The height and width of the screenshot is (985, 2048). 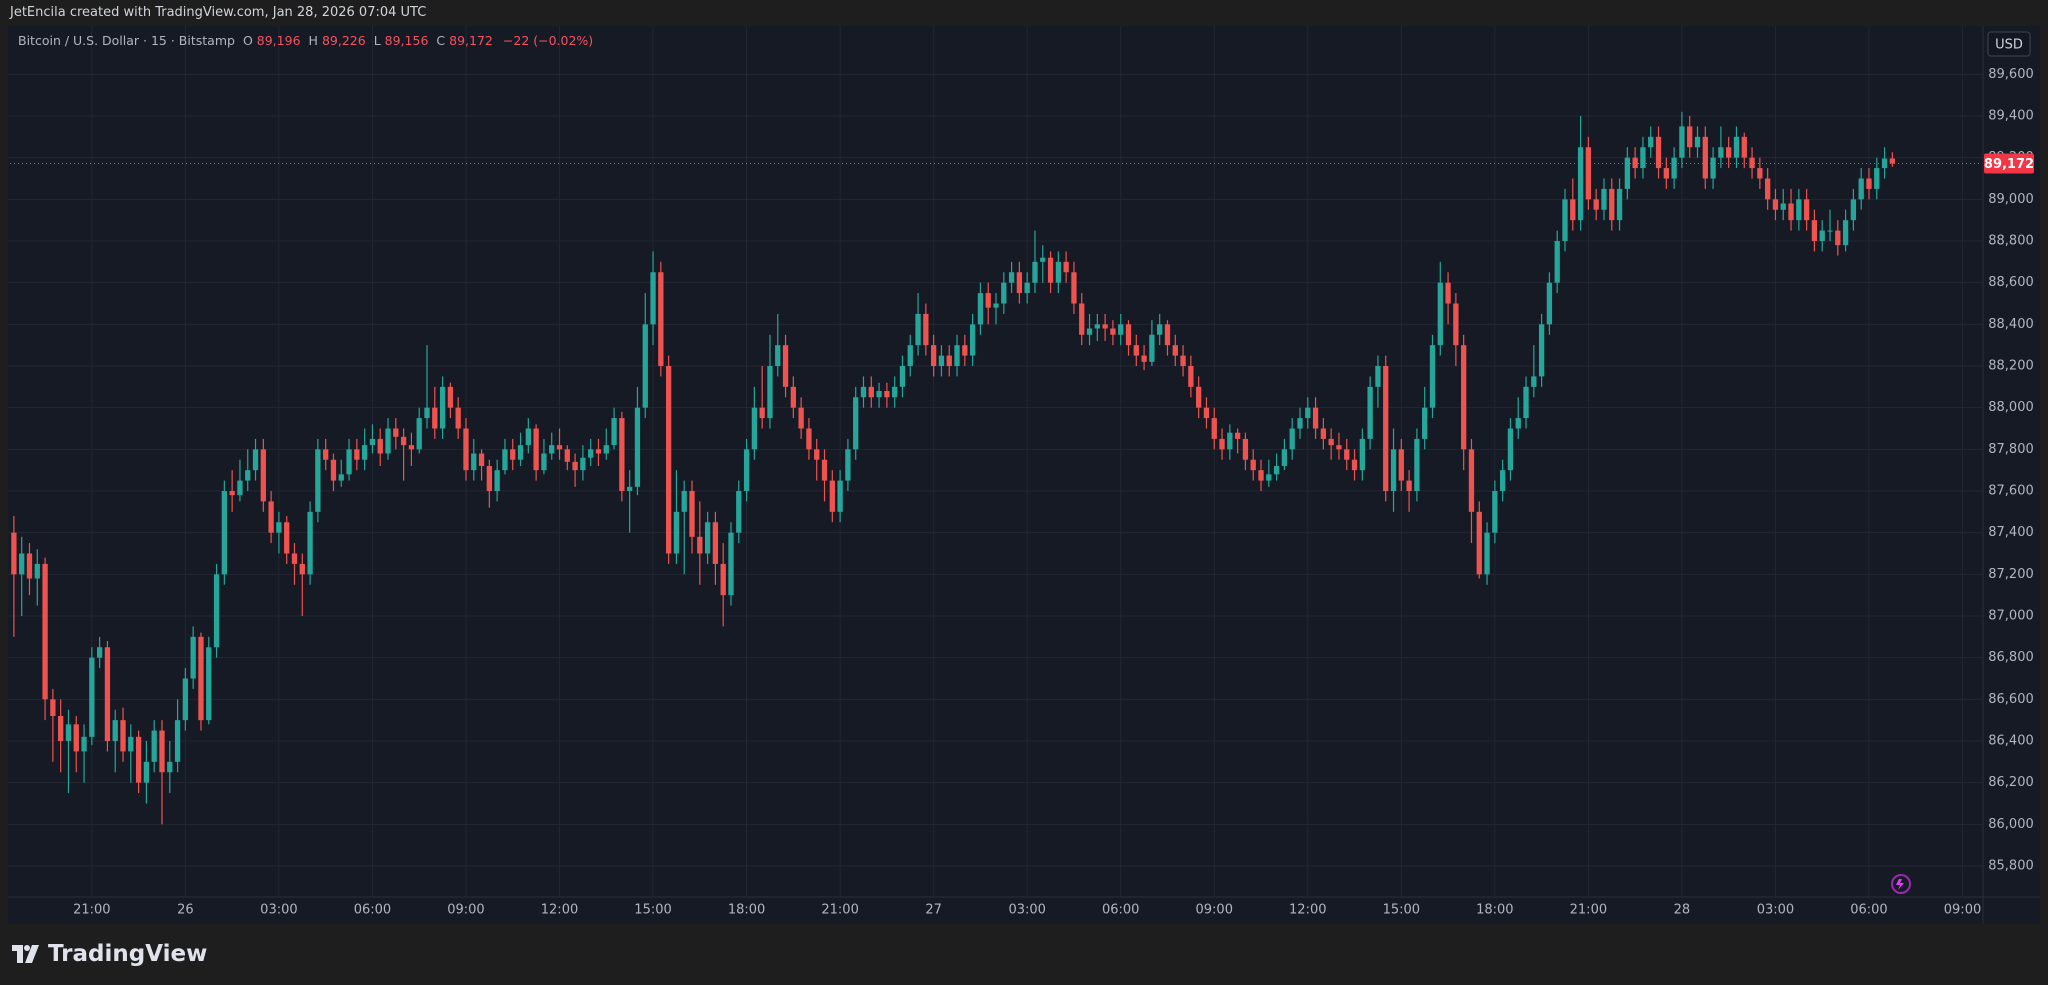 What do you see at coordinates (25, 954) in the screenshot?
I see `tv-logo` at bounding box center [25, 954].